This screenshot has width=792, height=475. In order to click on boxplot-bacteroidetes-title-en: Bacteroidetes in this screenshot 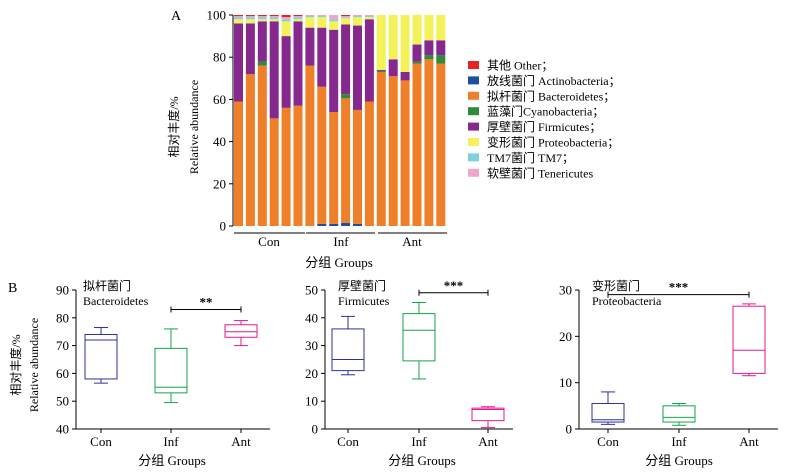, I will do `click(116, 301)`.